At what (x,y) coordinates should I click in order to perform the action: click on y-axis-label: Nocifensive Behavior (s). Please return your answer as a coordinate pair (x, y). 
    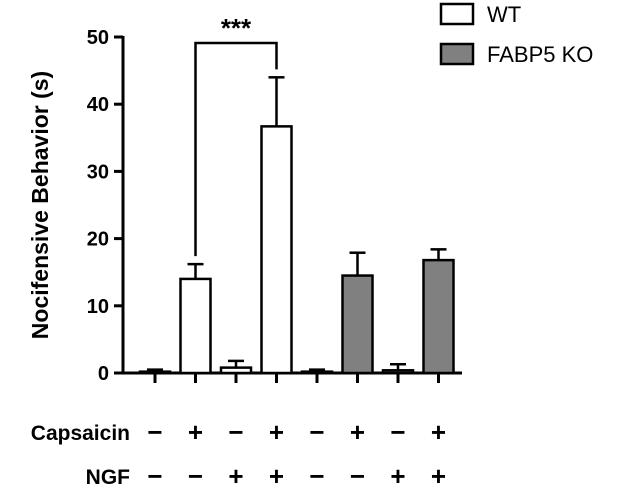
    Looking at the image, I should click on (40, 205).